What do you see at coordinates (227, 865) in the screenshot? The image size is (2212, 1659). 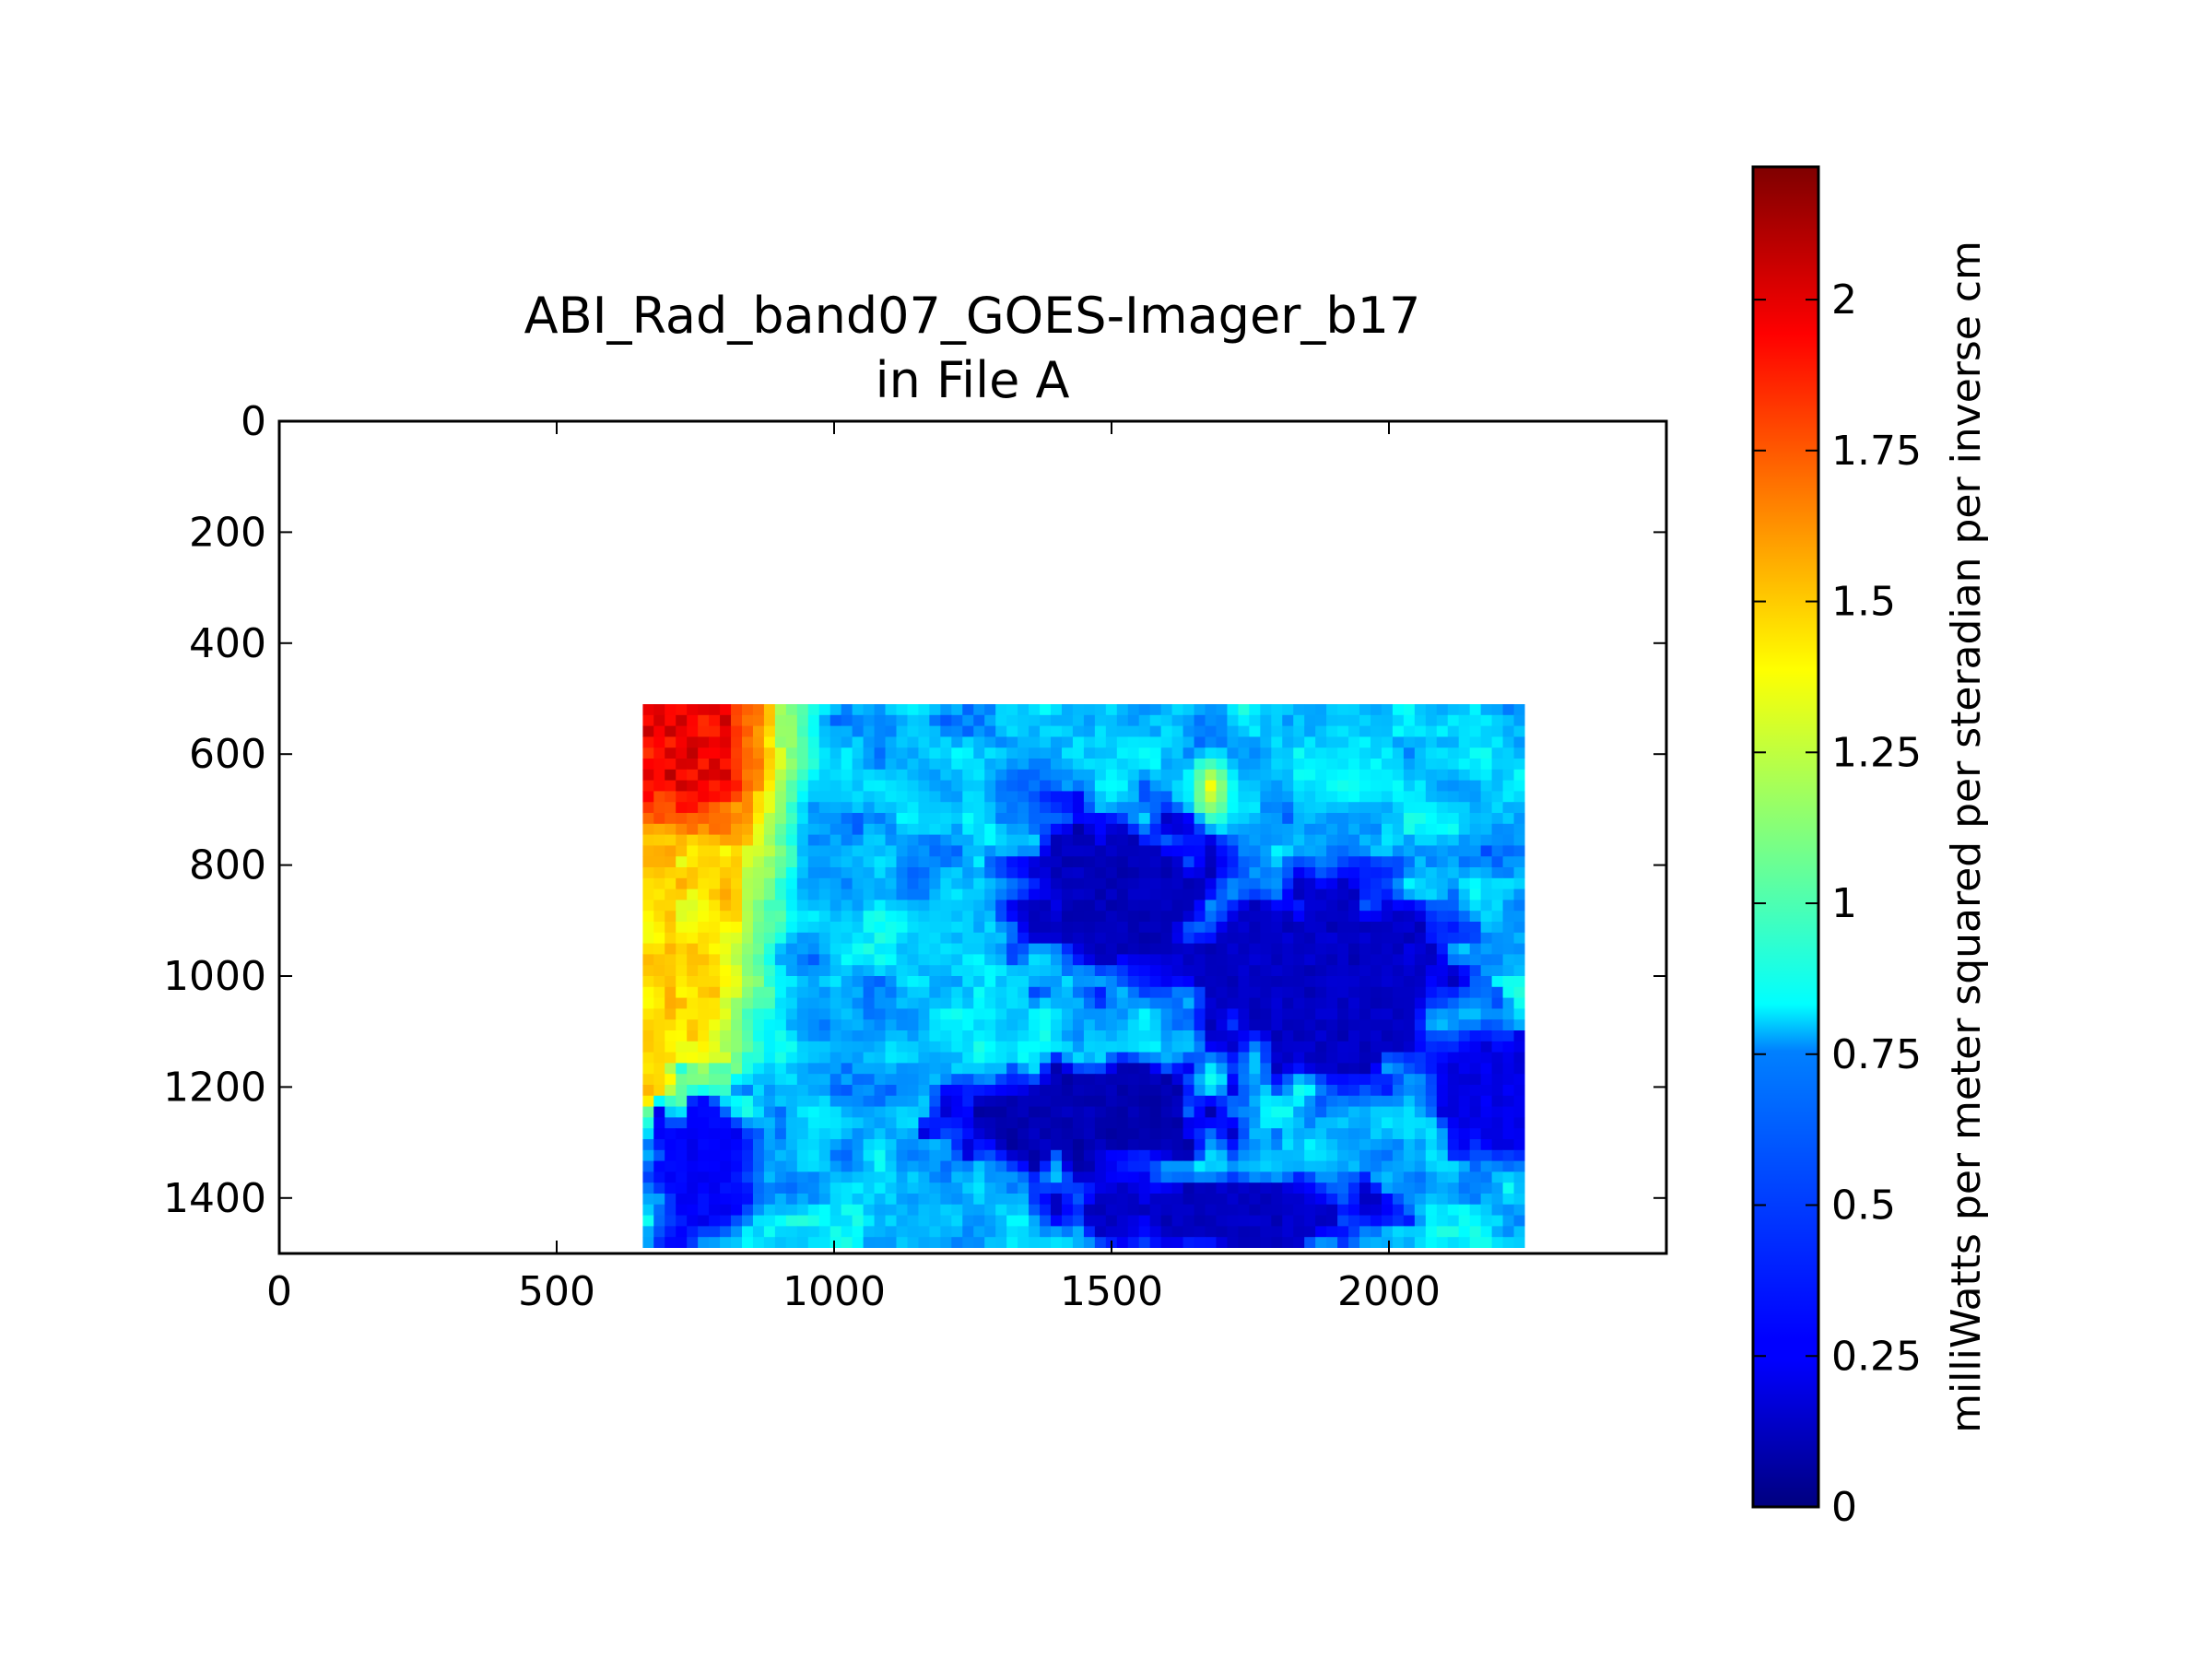 I see `y-tick-label: 800` at bounding box center [227, 865].